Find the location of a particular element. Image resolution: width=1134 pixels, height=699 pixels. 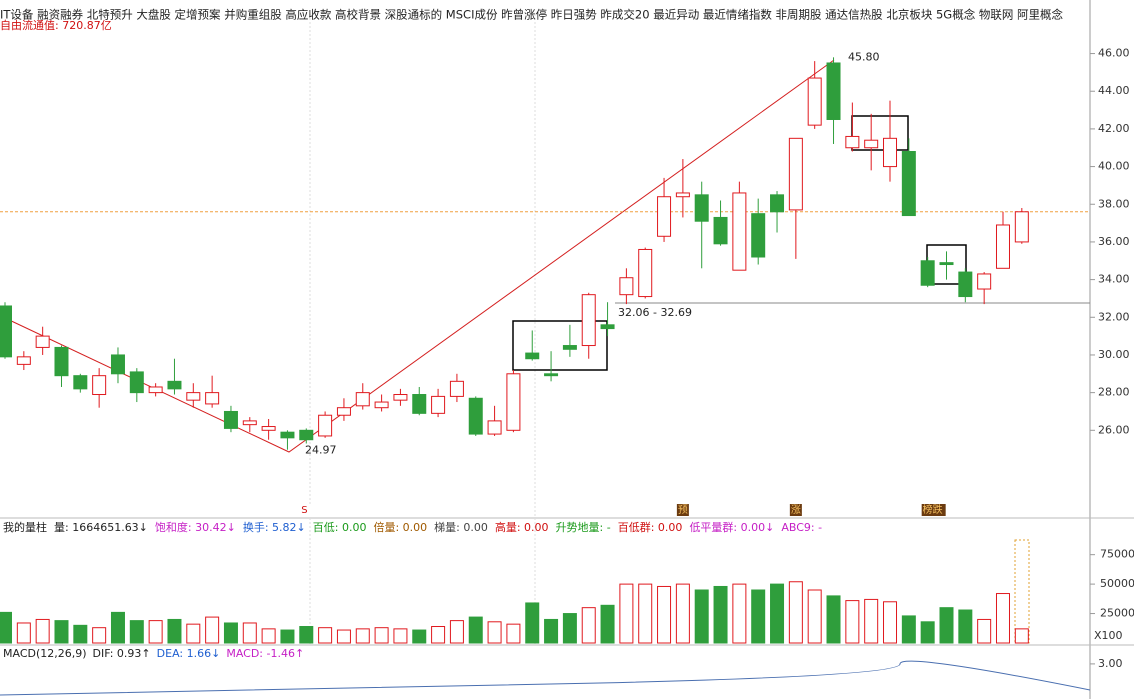

header-item: DEA: 1.66↓ is located at coordinates (189, 653).